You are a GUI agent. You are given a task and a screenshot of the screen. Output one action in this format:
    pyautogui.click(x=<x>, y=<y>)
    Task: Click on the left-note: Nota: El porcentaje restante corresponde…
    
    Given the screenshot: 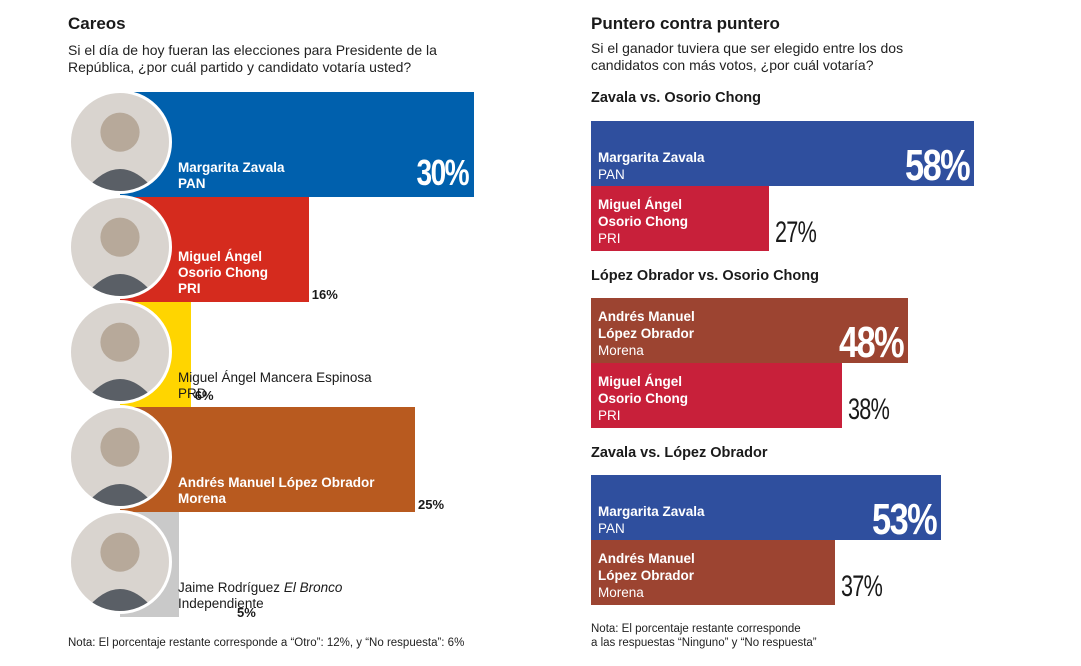 What is the action you would take?
    pyautogui.click(x=266, y=643)
    